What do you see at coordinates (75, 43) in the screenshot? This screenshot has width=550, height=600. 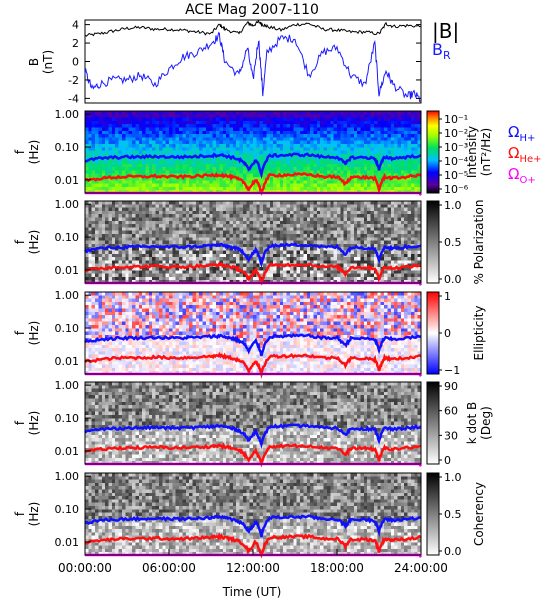 I see `field-ytick-label: 2` at bounding box center [75, 43].